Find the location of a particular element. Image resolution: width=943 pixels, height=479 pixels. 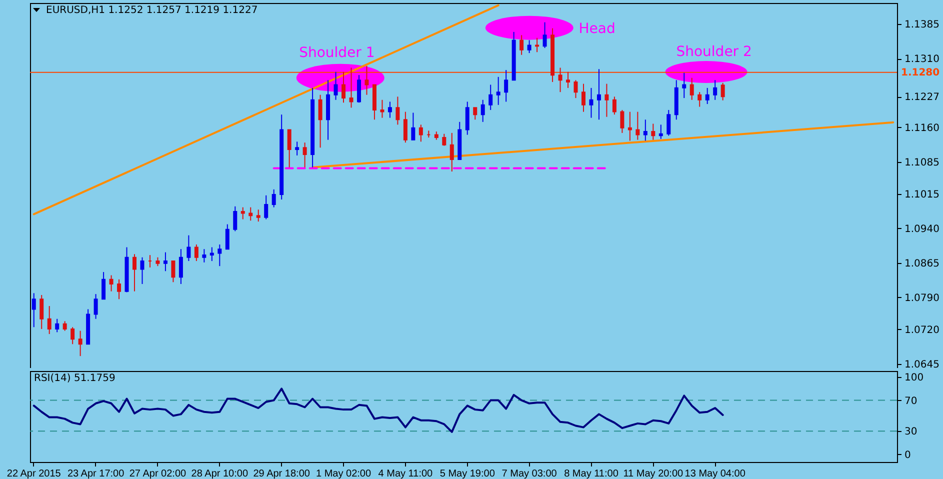

x-tick-label: 29 Apr 18:00 is located at coordinates (281, 473).